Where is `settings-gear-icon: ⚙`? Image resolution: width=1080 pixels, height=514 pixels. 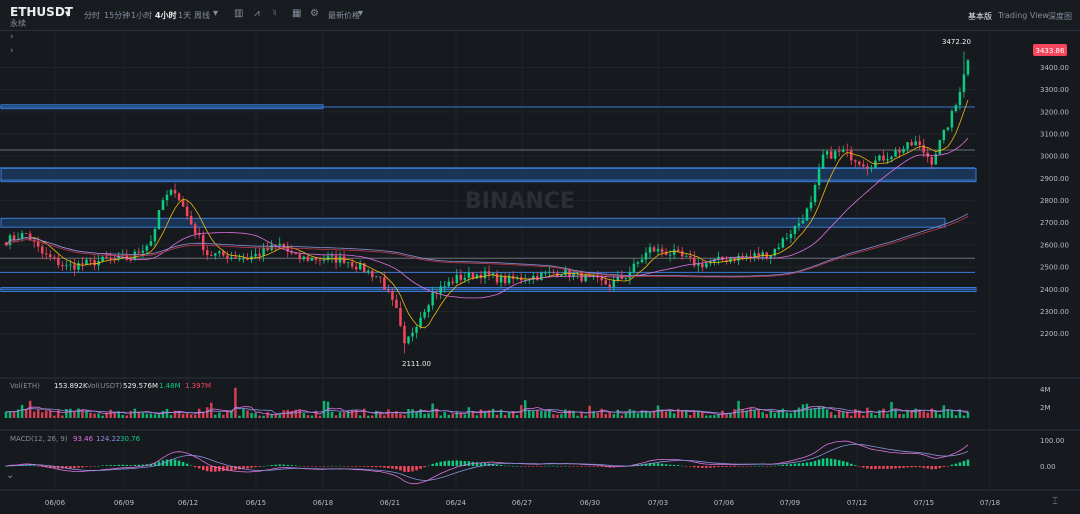 settings-gear-icon: ⚙ is located at coordinates (314, 13).